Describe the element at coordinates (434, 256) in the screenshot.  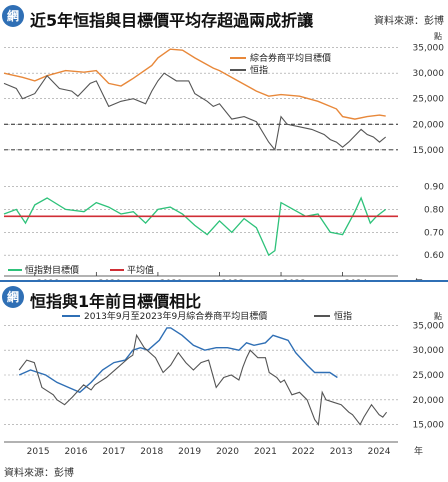
I see `ratio-y-tick-label: 0.60` at that location.